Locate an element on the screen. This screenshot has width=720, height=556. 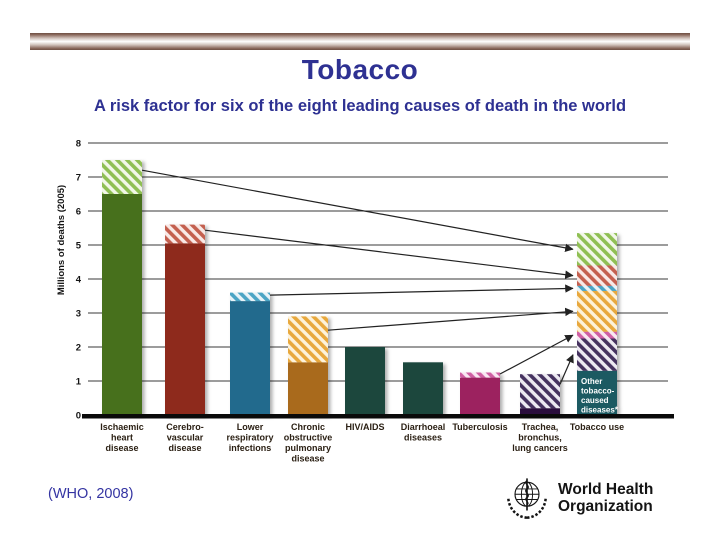
bar-ischaemic-heart-disease is located at coordinates (122, 287).